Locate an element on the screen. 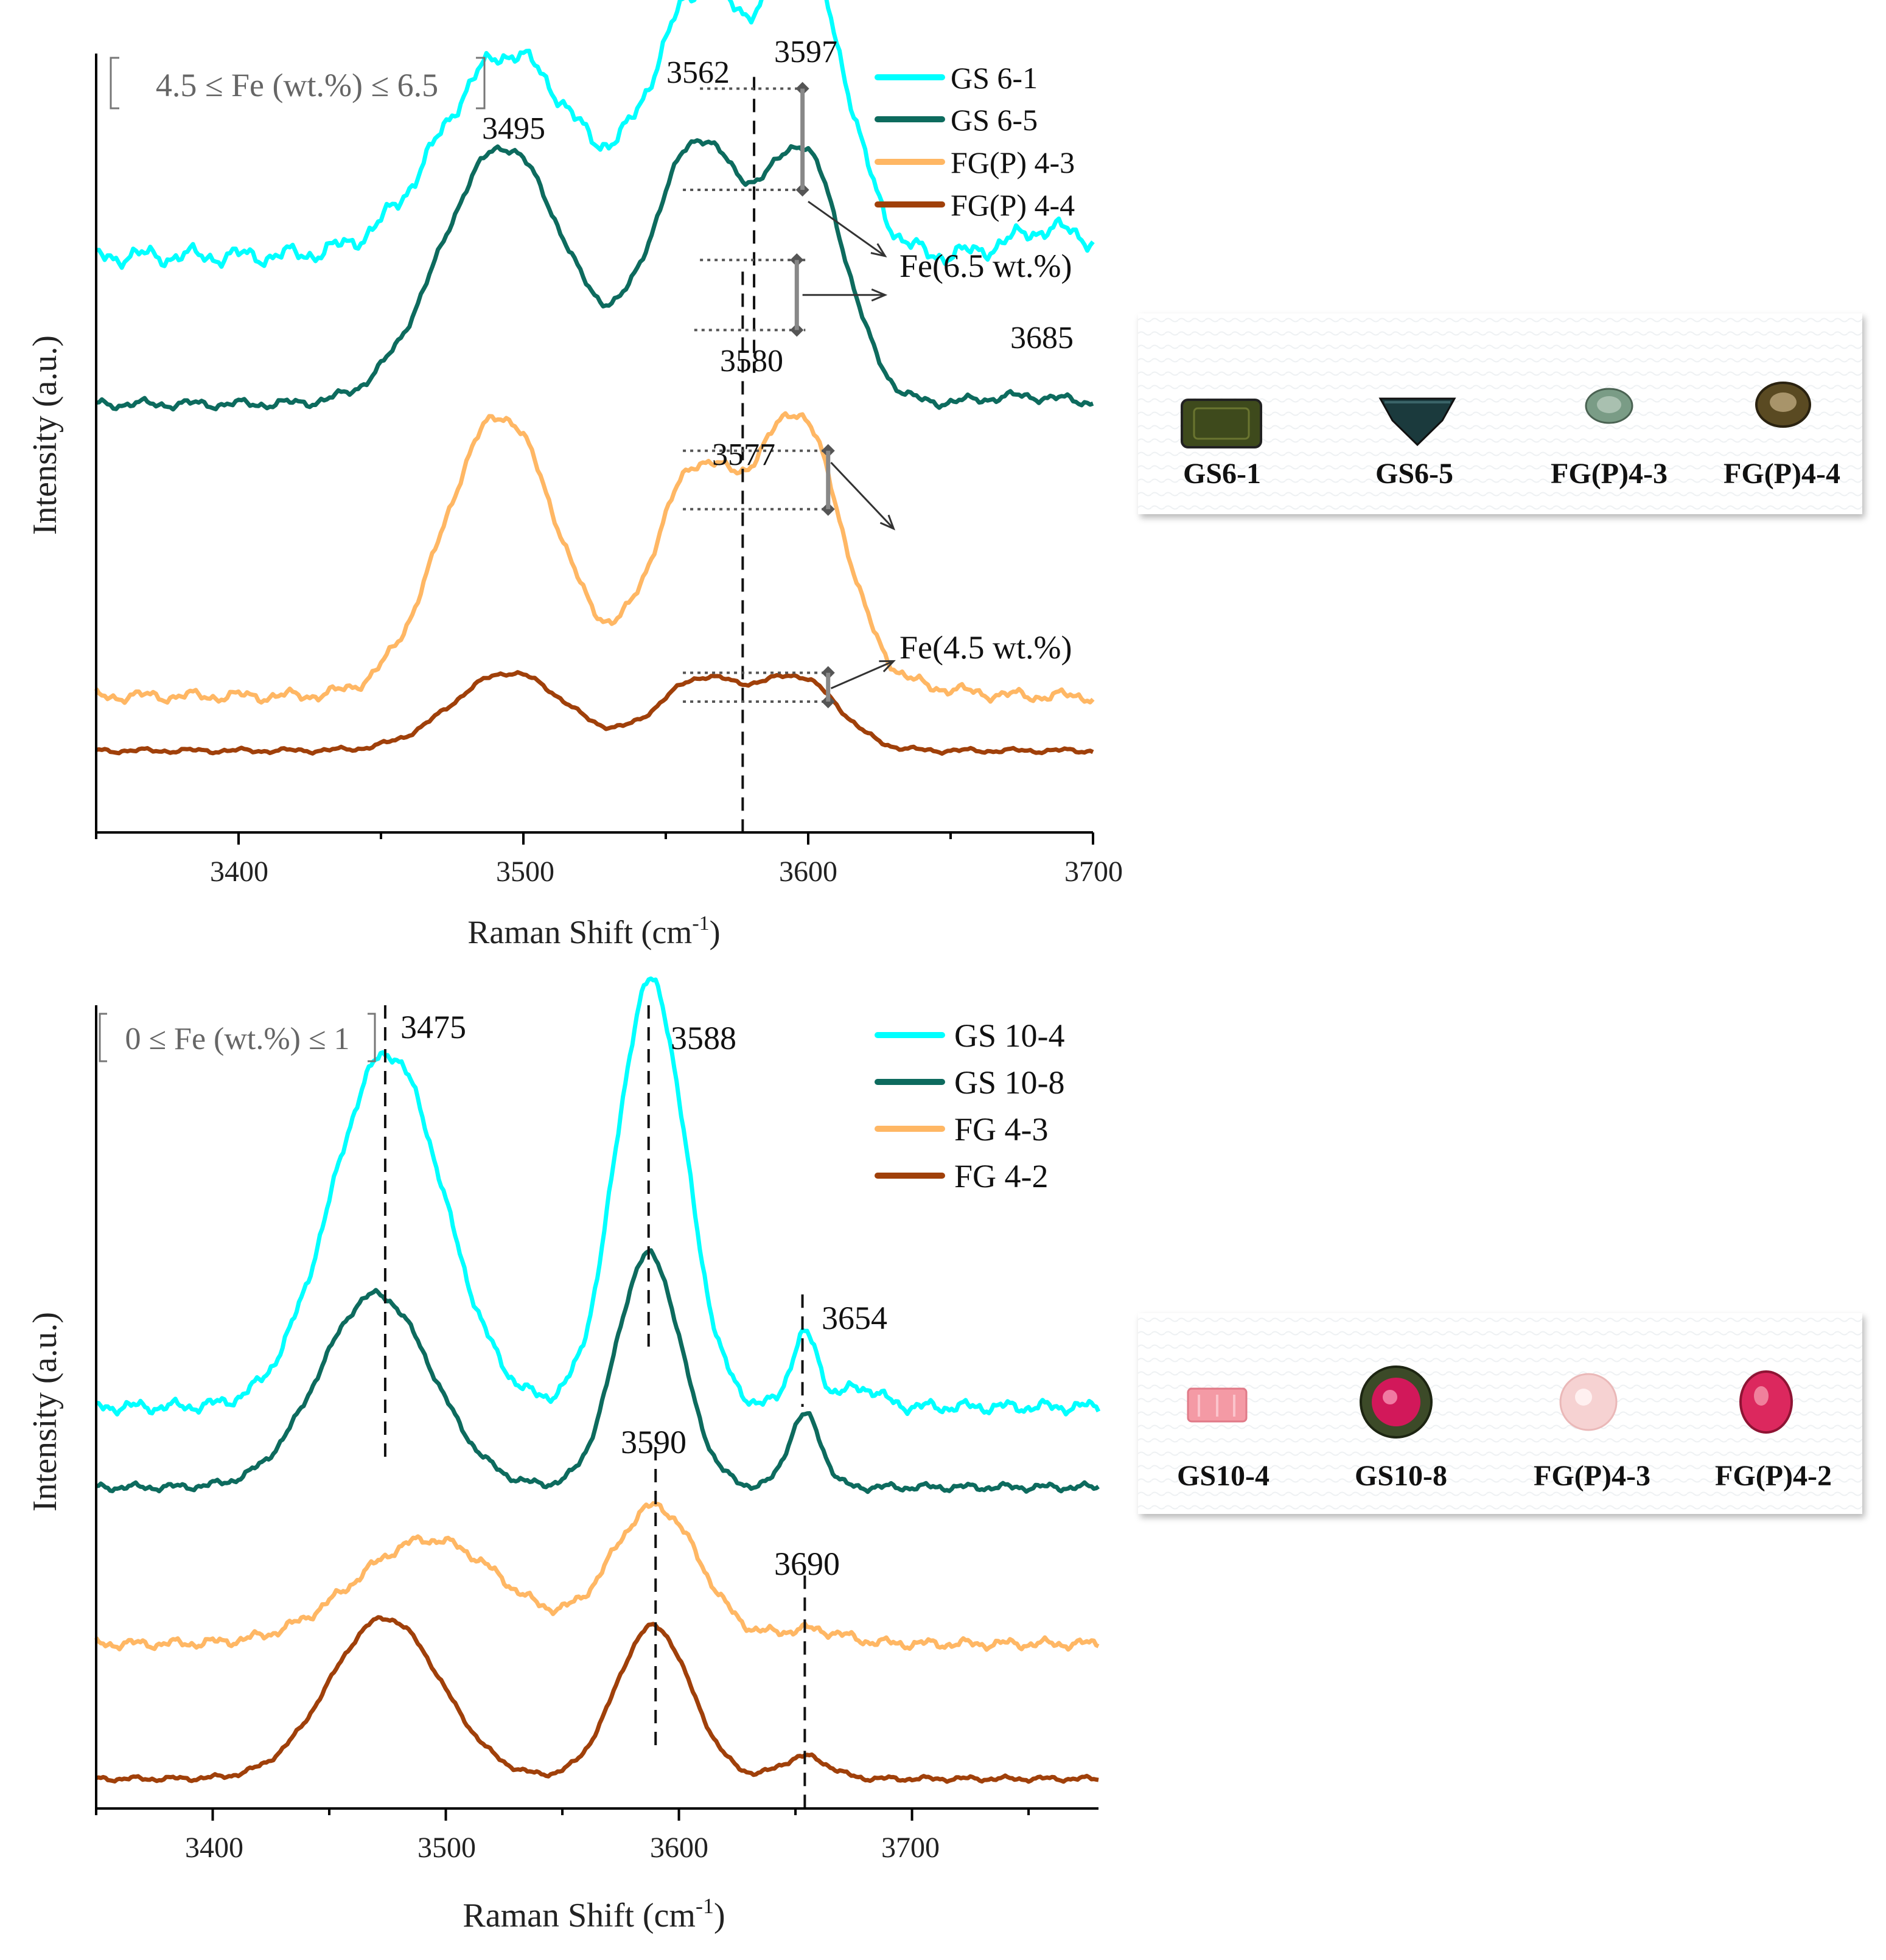  peak-label: 3654 is located at coordinates (854, 1318).